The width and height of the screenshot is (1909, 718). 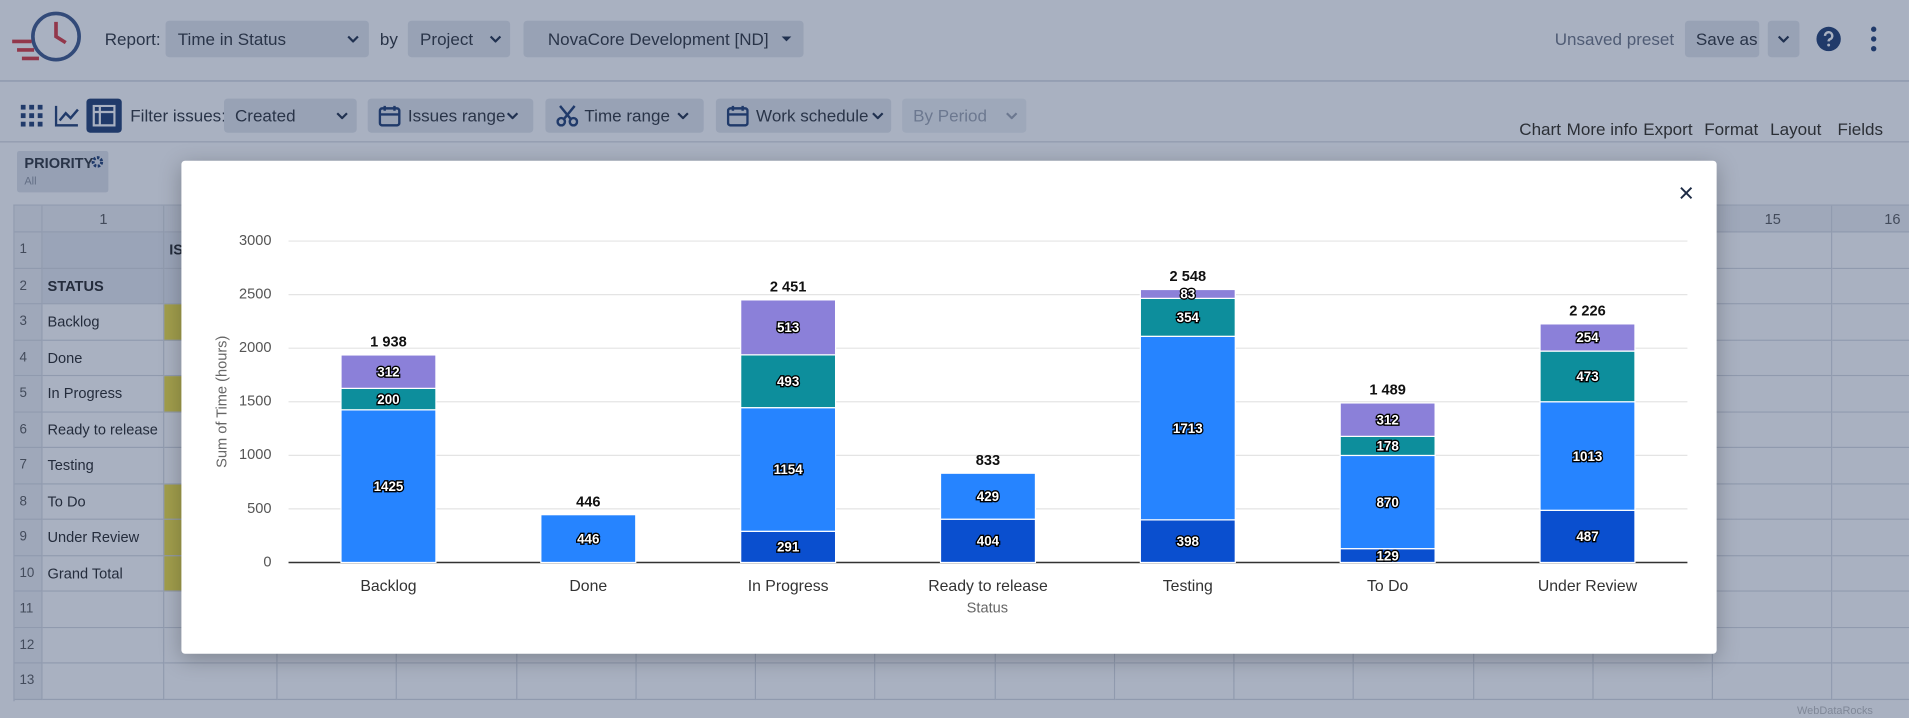 What do you see at coordinates (255, 294) in the screenshot?
I see `y-tick-label: 2500` at bounding box center [255, 294].